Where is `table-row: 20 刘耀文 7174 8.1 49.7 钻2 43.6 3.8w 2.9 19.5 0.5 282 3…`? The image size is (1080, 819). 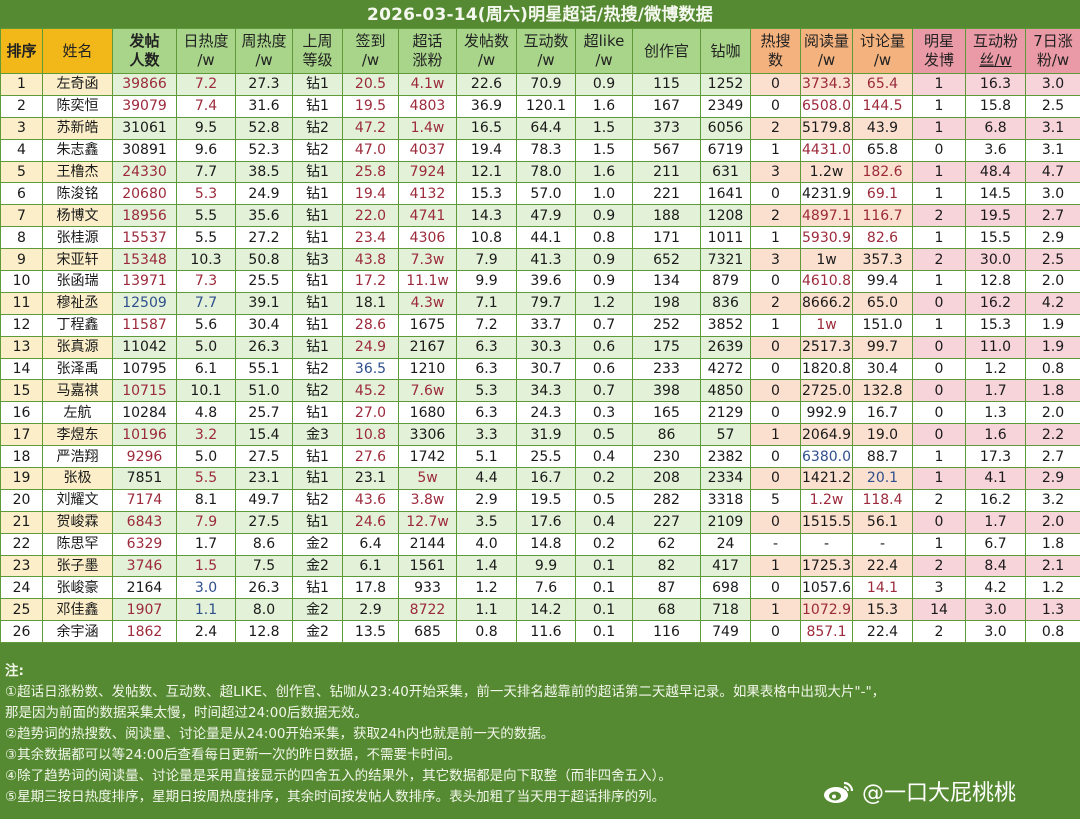 table-row: 20 刘耀文 7174 8.1 49.7 钻2 43.6 3.8w 2.9 19.5 0.5 282 3… is located at coordinates (540, 500).